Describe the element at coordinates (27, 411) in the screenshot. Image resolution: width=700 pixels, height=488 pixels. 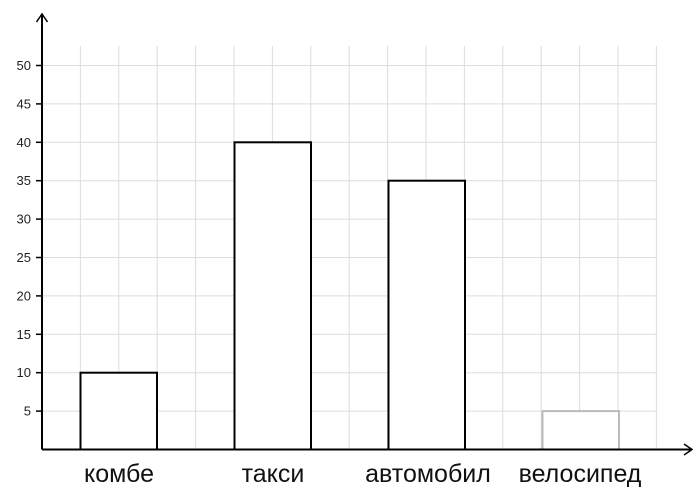
I see `y-tick-label: 5` at that location.